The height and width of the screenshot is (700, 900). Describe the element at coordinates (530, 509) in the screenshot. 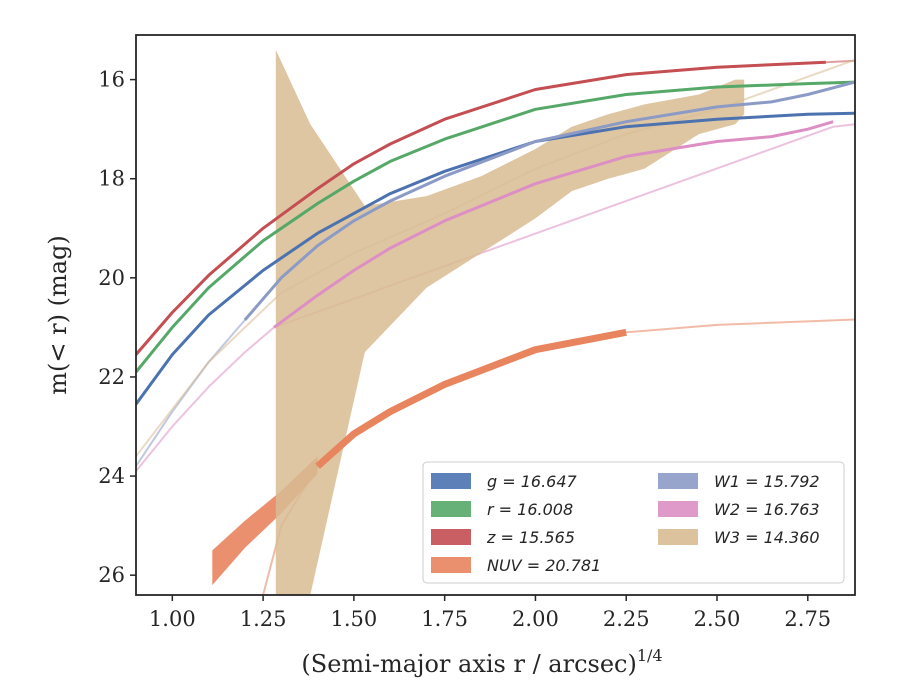

I see `legend-label-r: r = 16.008` at that location.